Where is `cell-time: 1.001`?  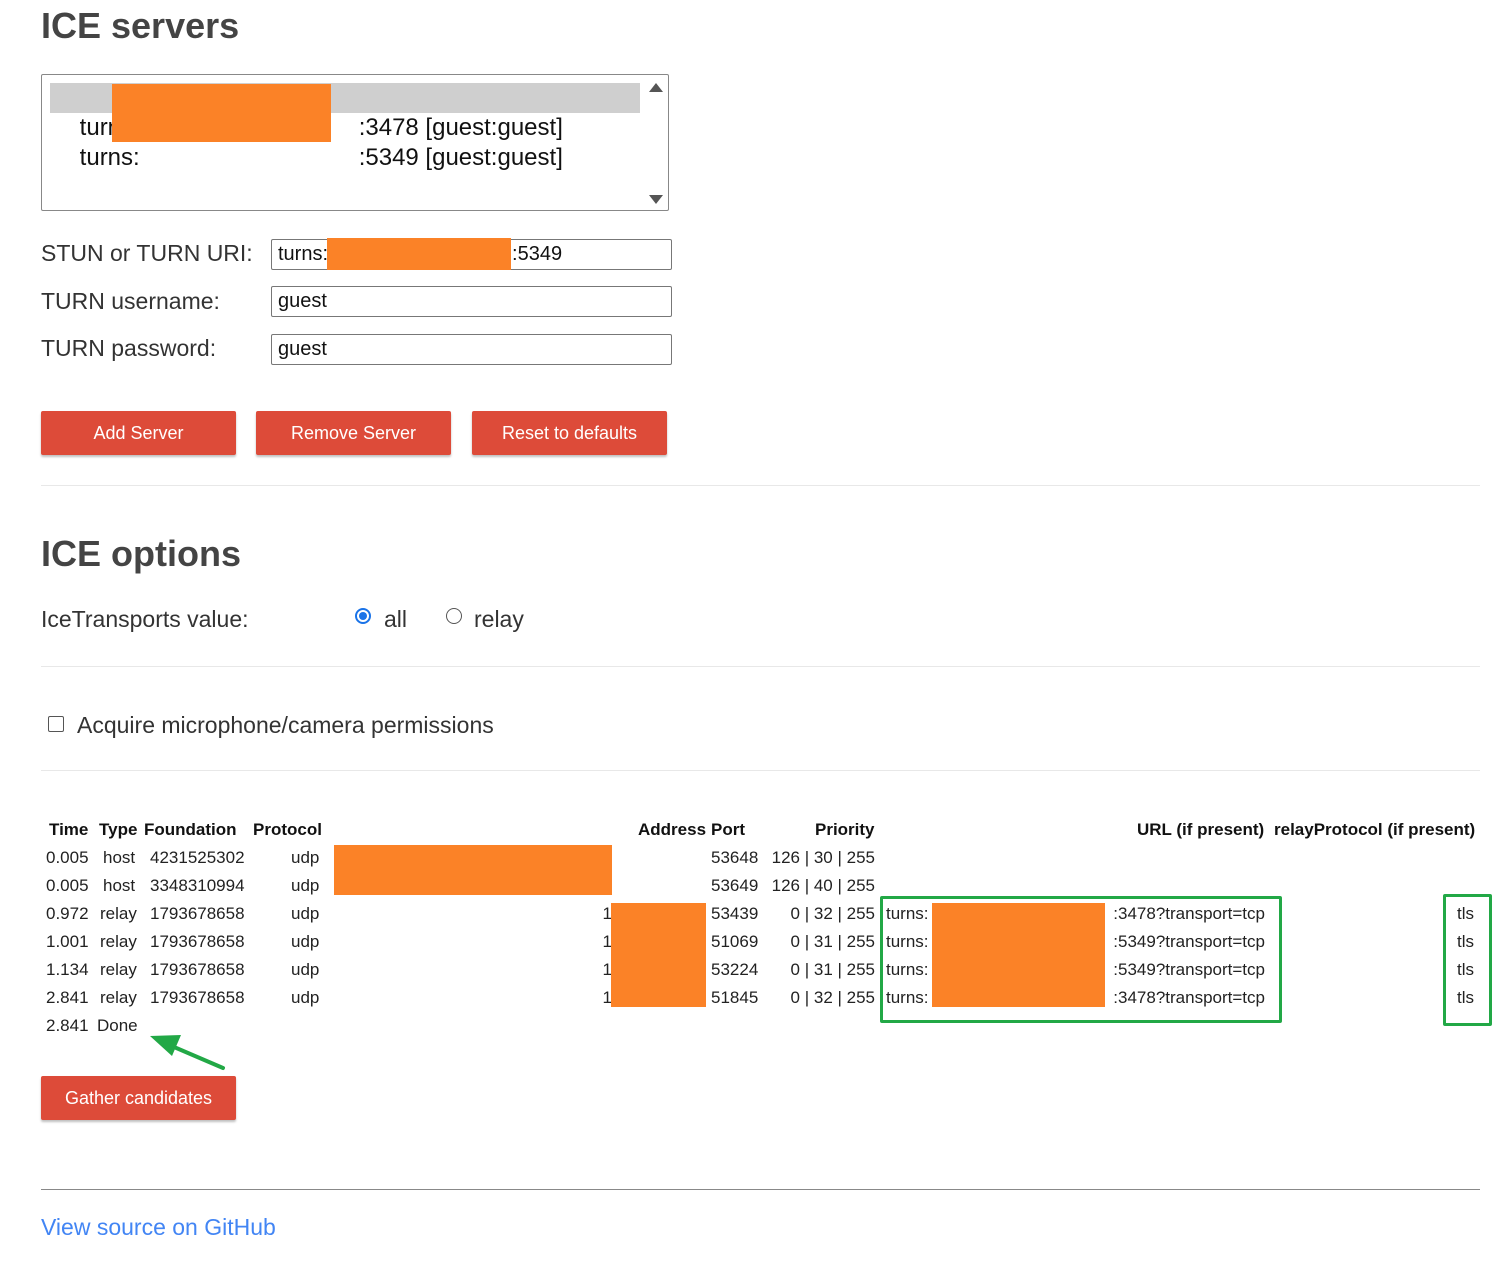 cell-time: 1.001 is located at coordinates (67, 941).